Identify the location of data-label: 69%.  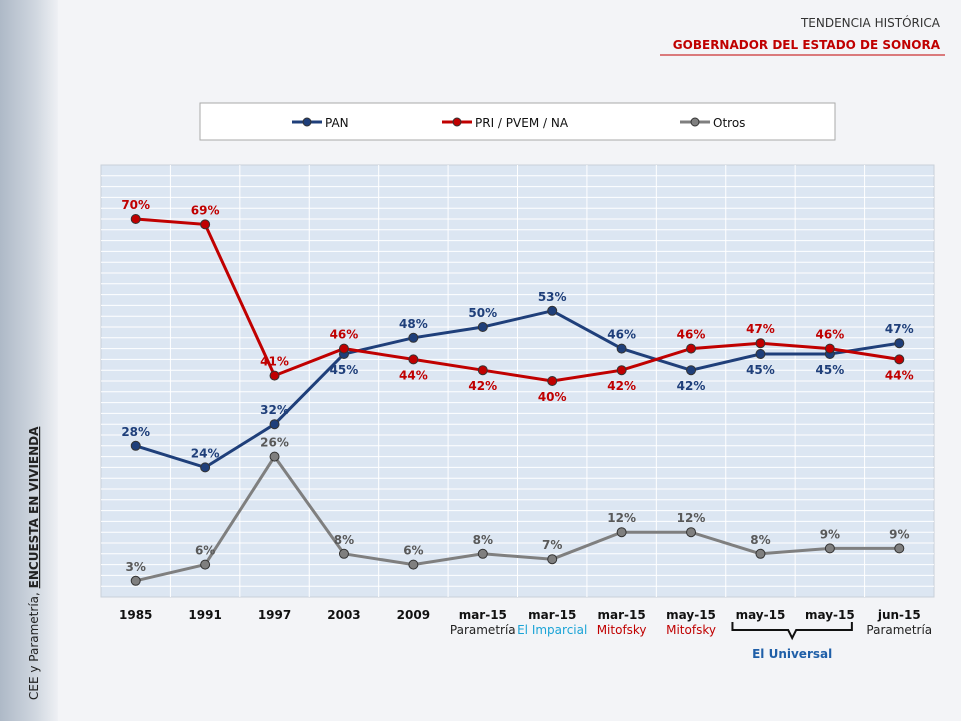
(205, 210).